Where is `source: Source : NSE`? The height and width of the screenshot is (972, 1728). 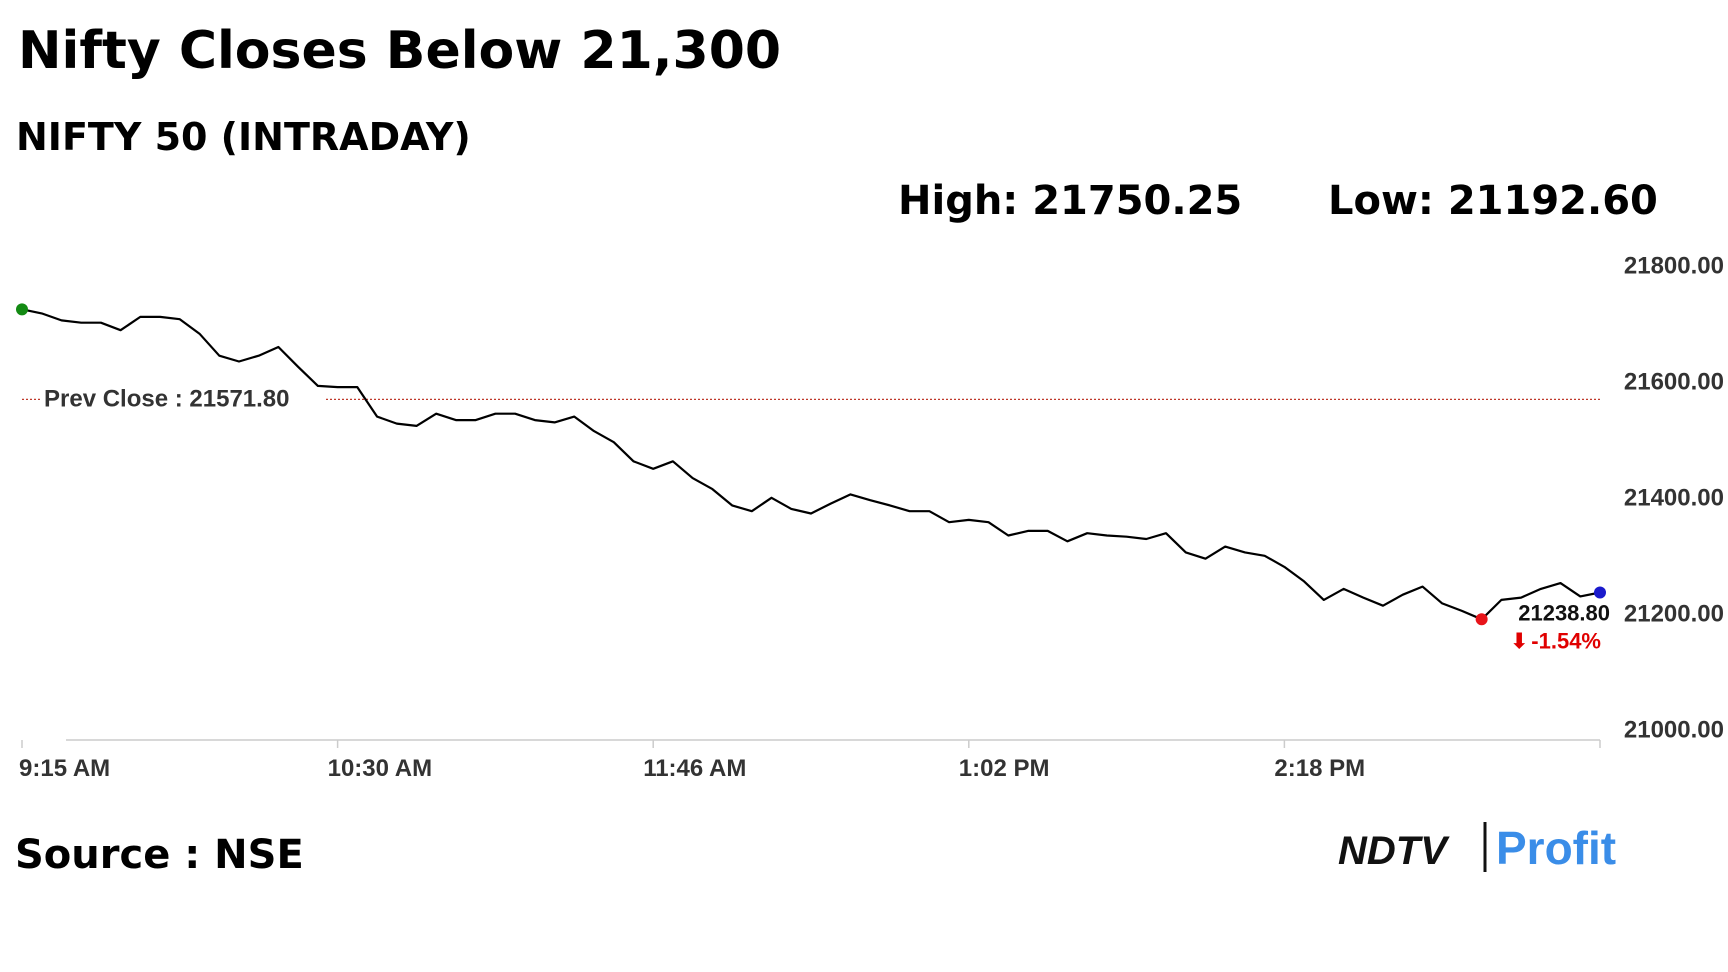
source: Source : NSE is located at coordinates (159, 855).